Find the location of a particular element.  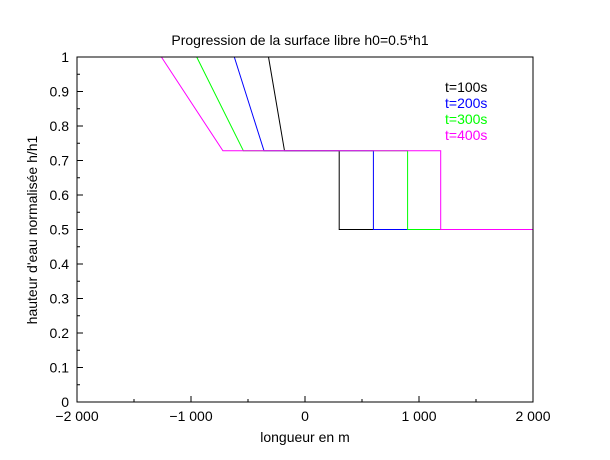

x-axis-label: longueur en m is located at coordinates (305, 437).